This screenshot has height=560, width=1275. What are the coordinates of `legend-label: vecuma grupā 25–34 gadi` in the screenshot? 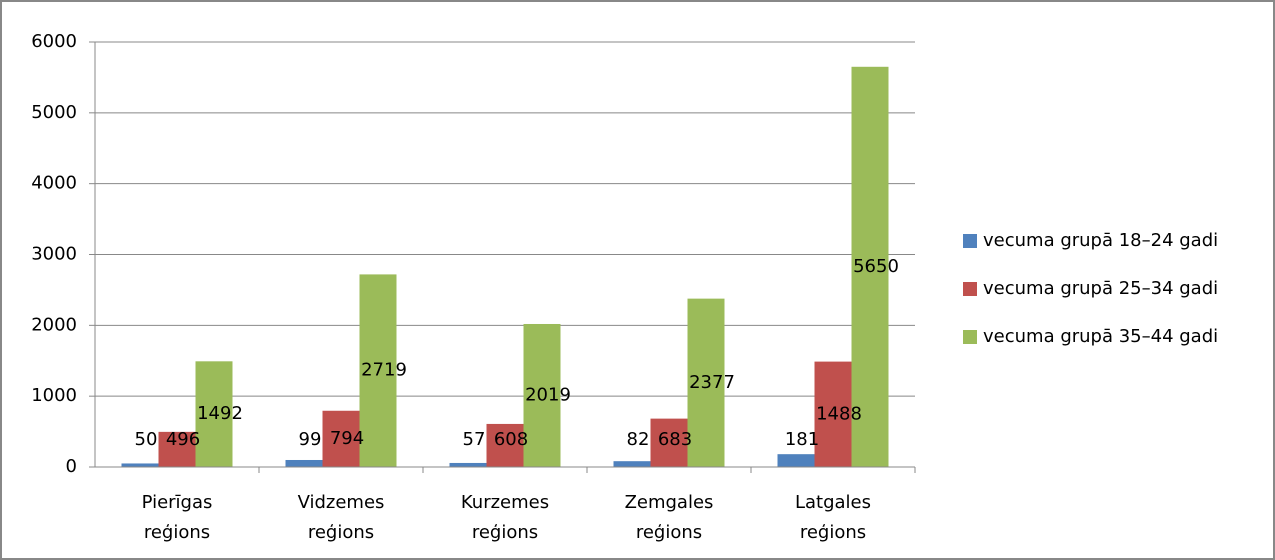 It's located at (1100, 288).